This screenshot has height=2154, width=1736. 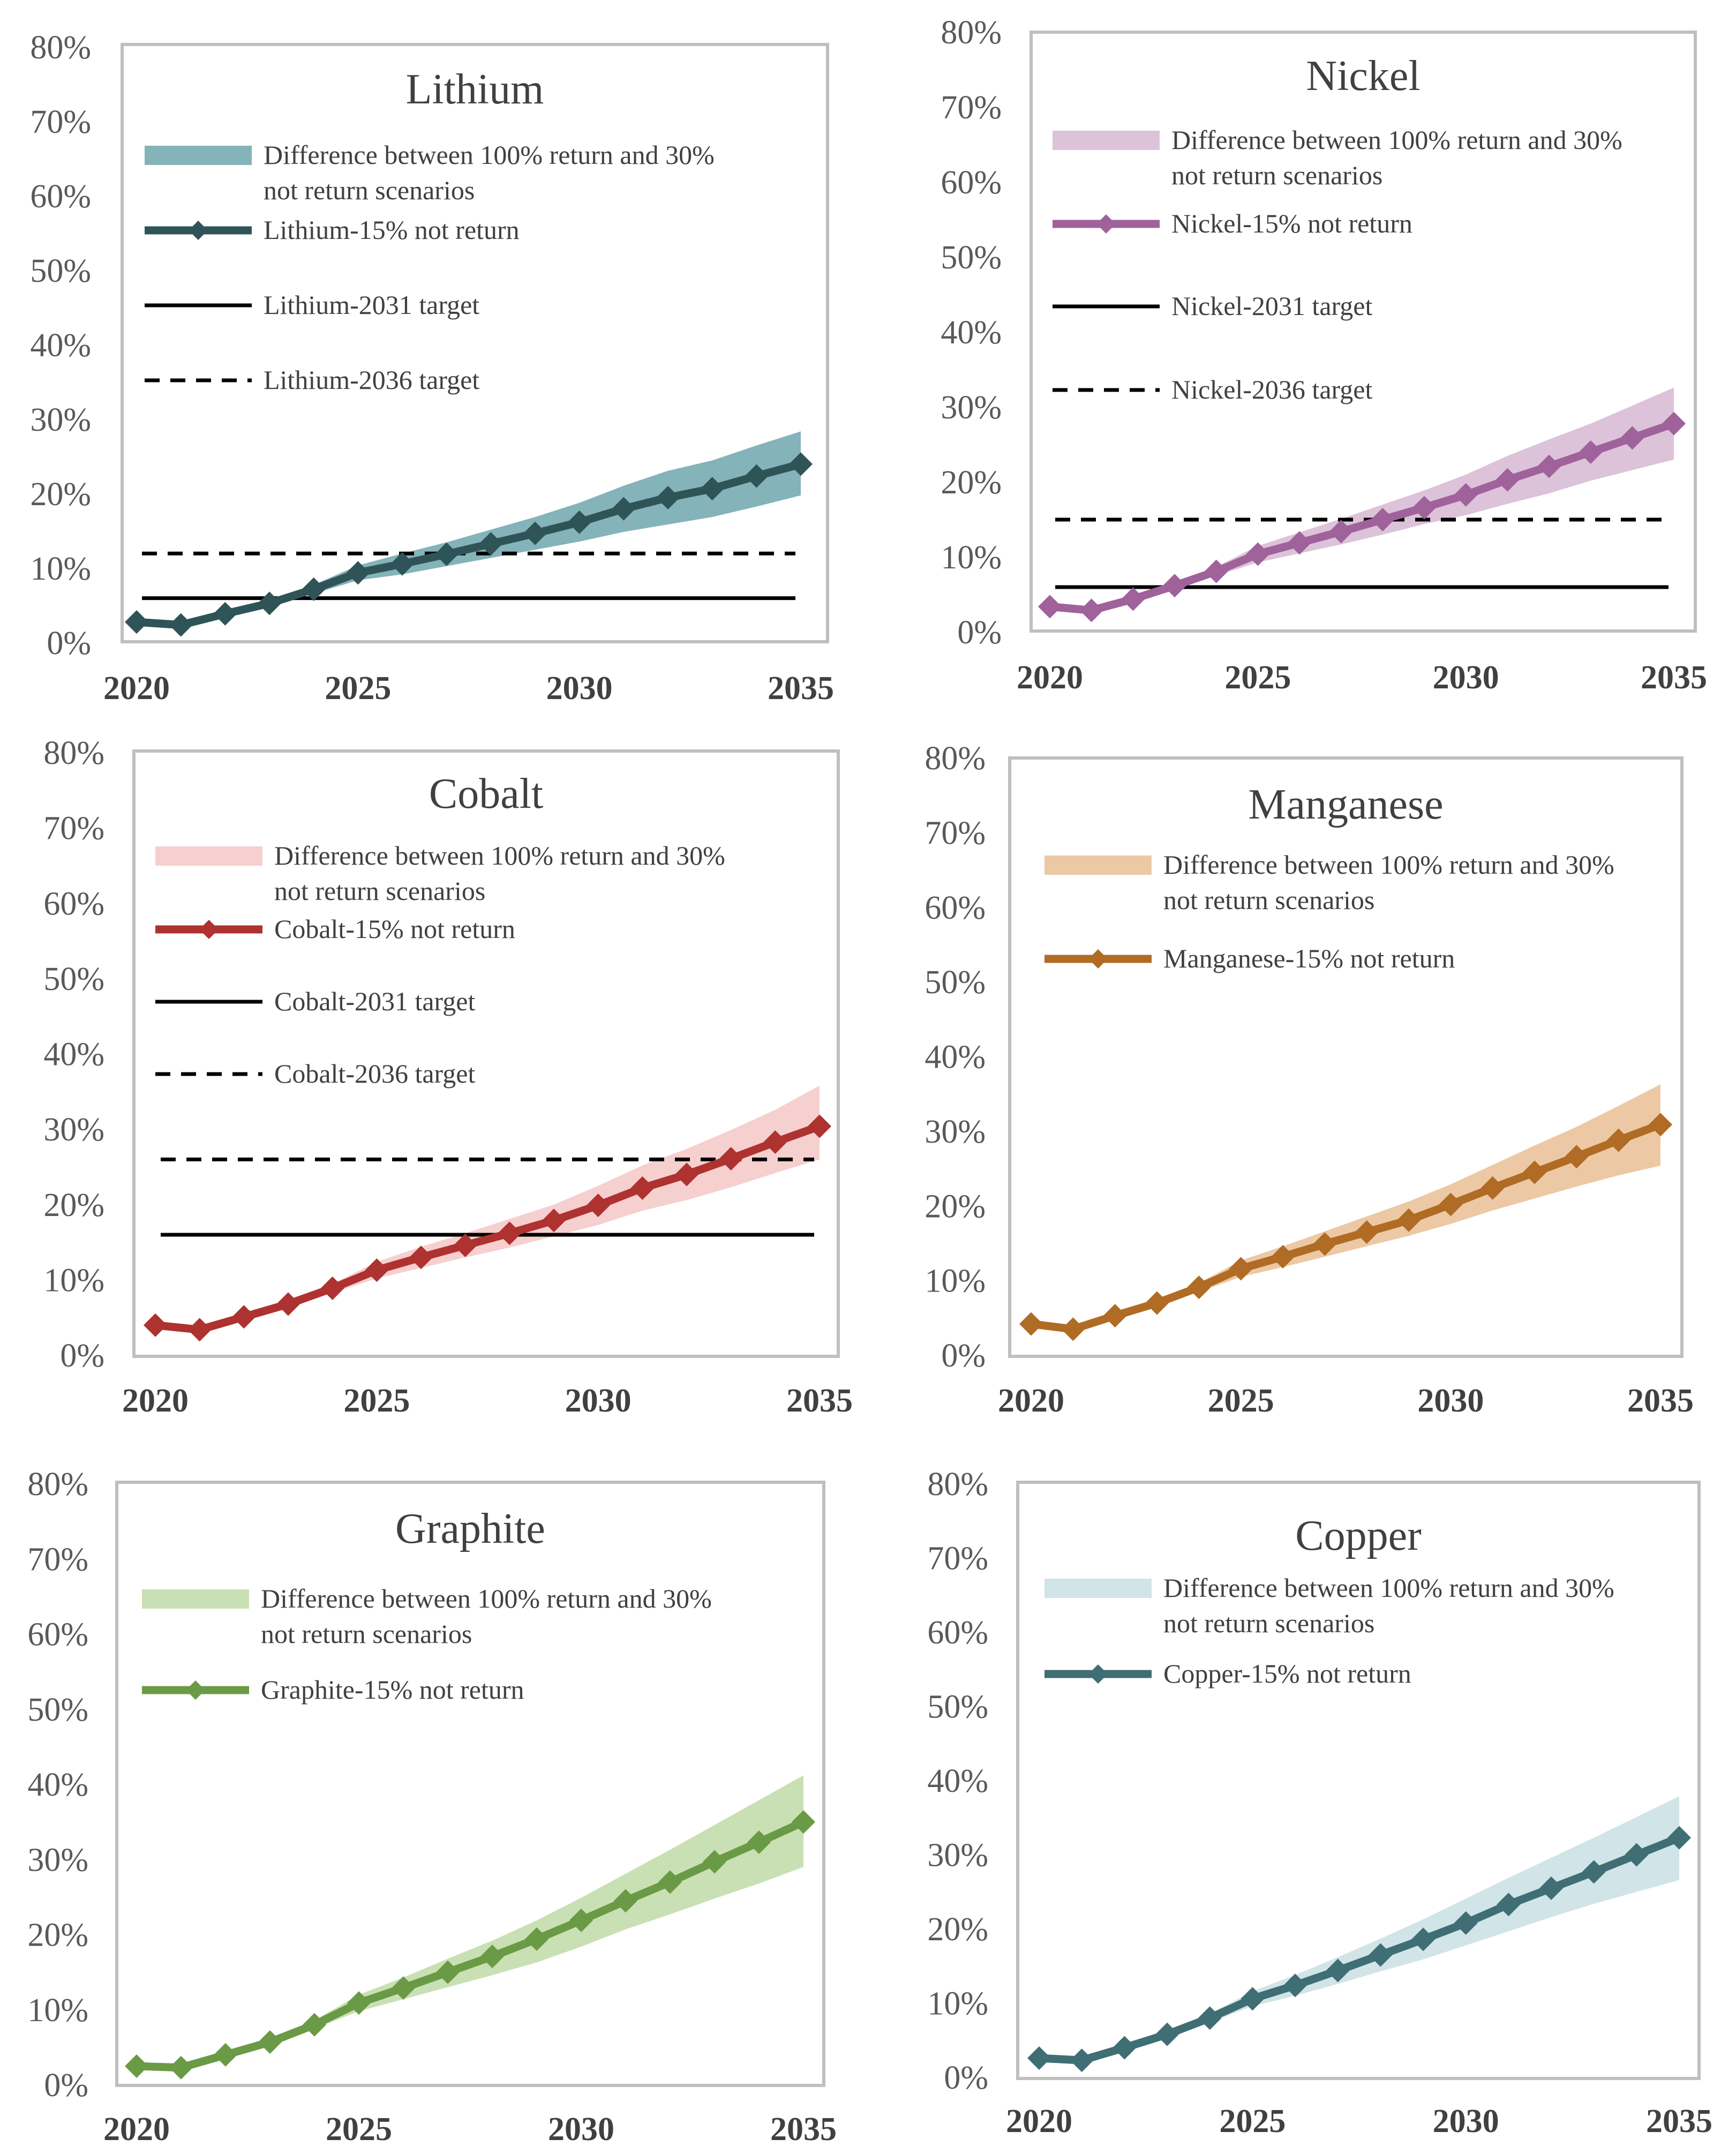 What do you see at coordinates (395, 929) in the screenshot?
I see `legend-label: Cobalt-15% not return` at bounding box center [395, 929].